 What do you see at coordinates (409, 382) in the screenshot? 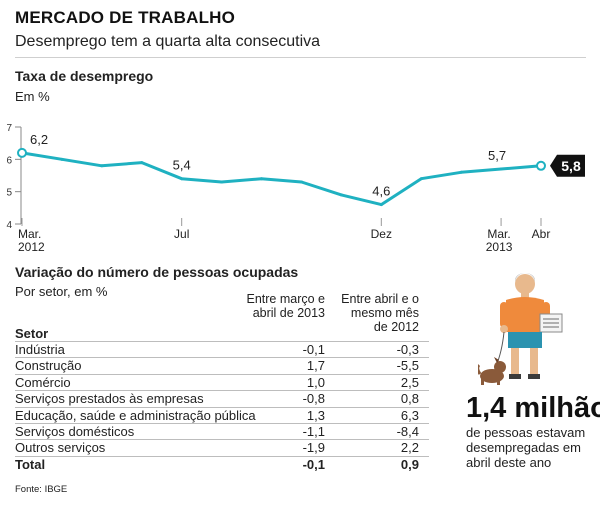
I see `row-value-year-over-year: 2,5` at bounding box center [409, 382].